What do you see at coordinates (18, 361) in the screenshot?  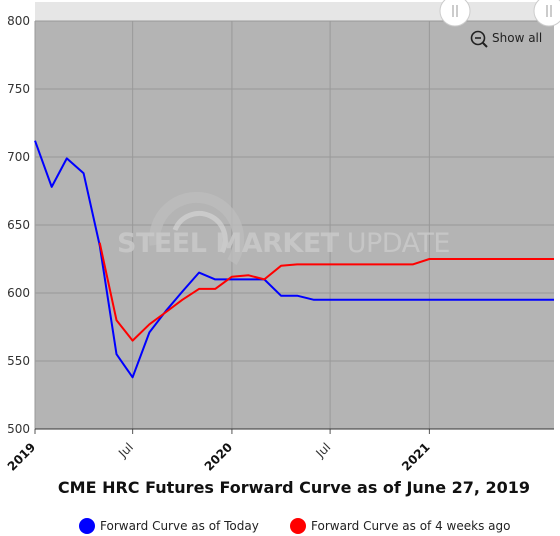 I see `y-tick-label: 550` at bounding box center [18, 361].